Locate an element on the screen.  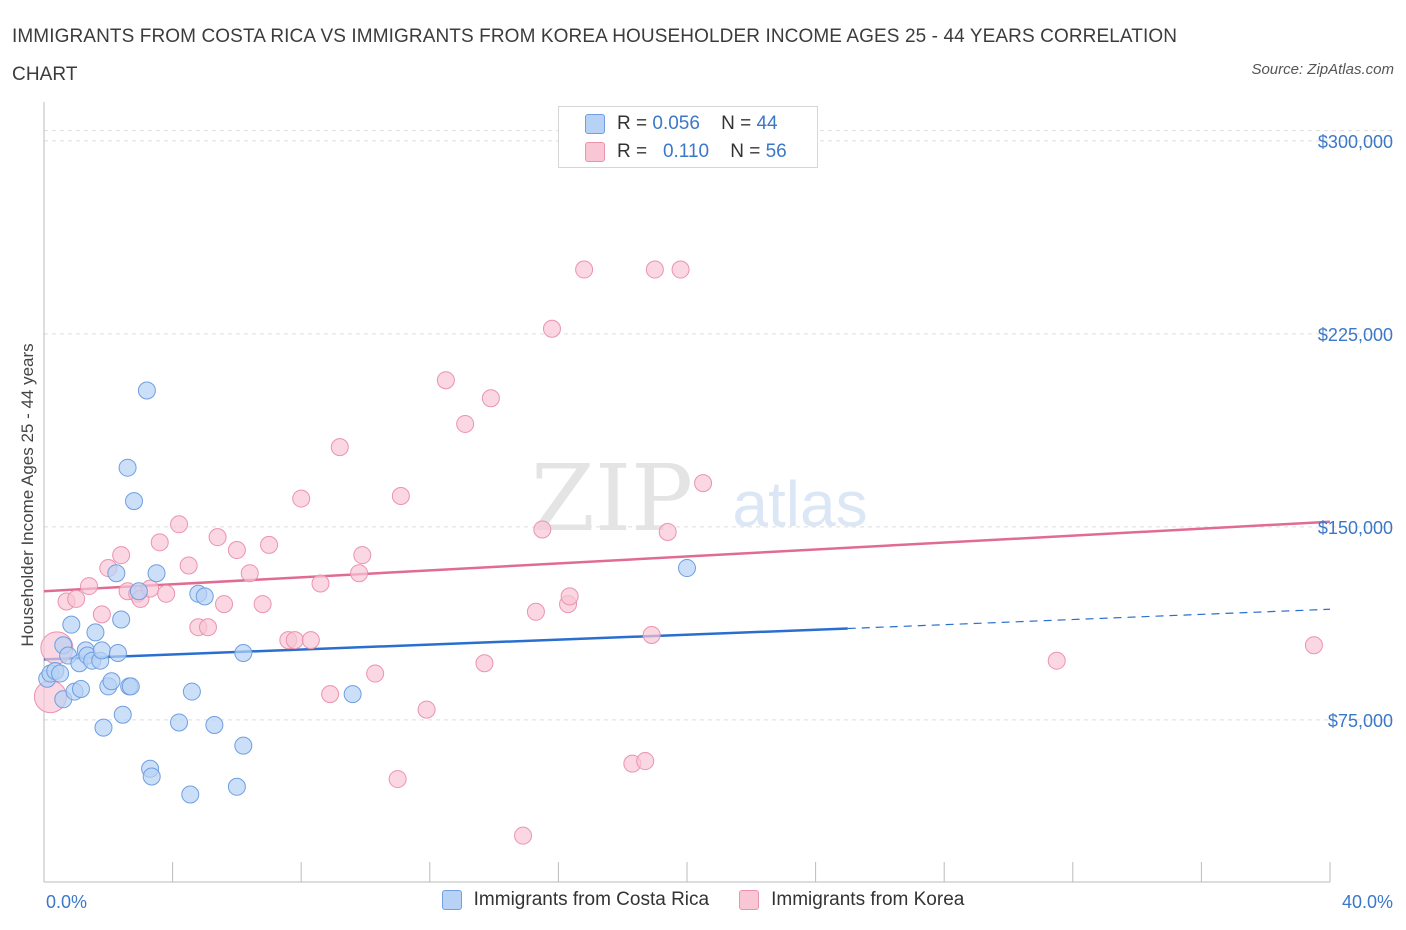
trend-line-costa-rica is located at coordinates (445, 644).